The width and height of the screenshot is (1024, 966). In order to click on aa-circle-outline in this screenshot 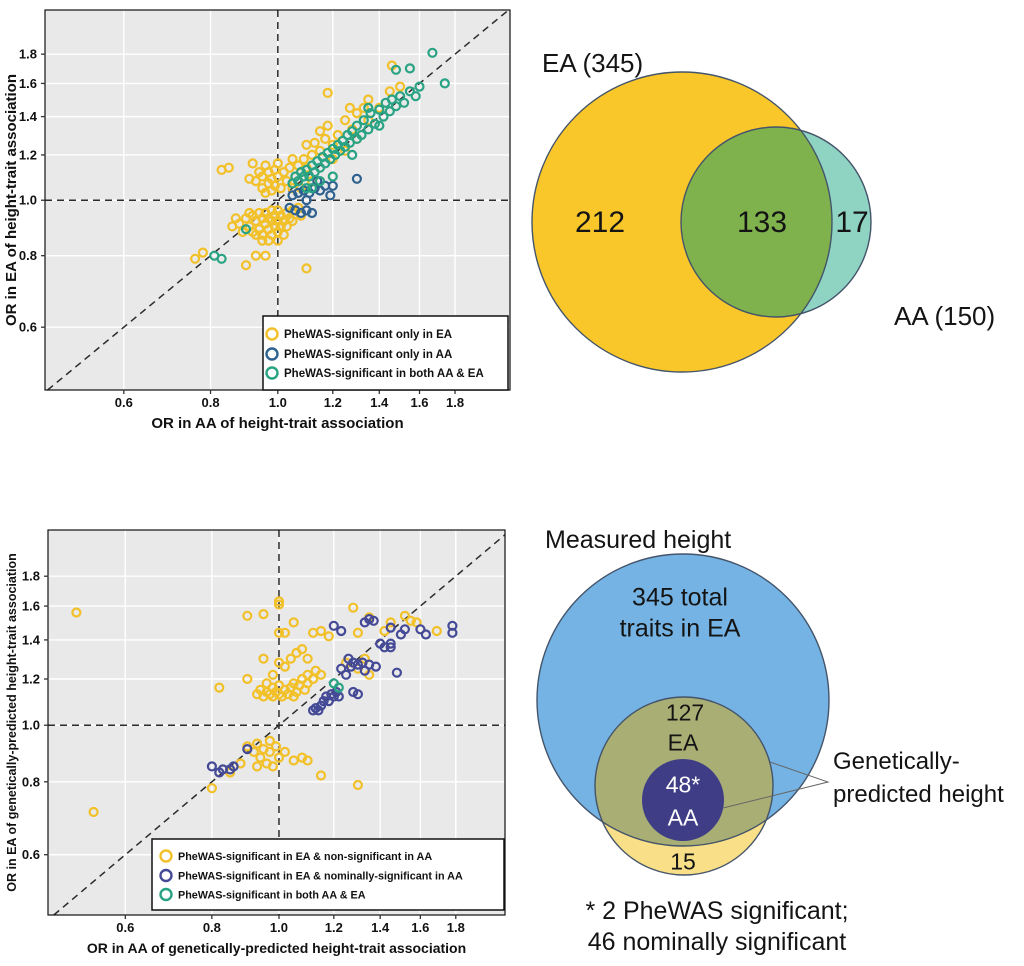, I will do `click(776, 222)`.